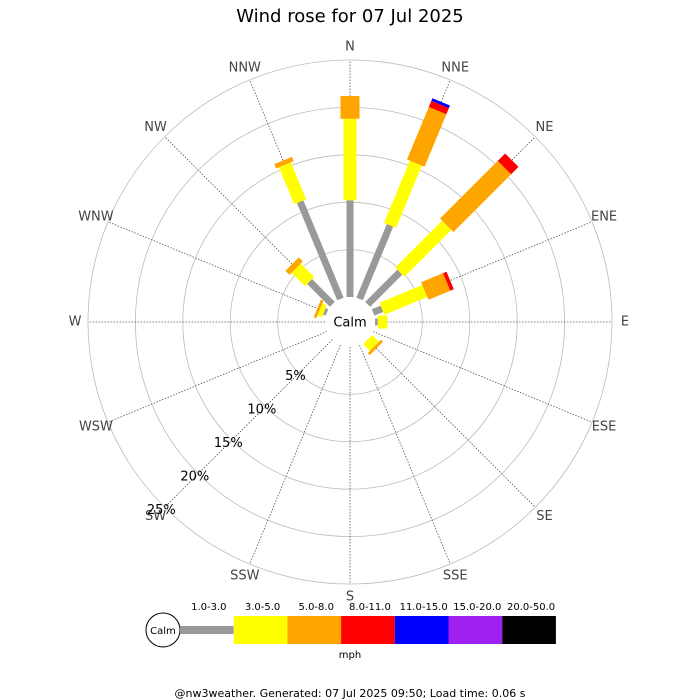  I want to click on calm-circle, so click(350, 322).